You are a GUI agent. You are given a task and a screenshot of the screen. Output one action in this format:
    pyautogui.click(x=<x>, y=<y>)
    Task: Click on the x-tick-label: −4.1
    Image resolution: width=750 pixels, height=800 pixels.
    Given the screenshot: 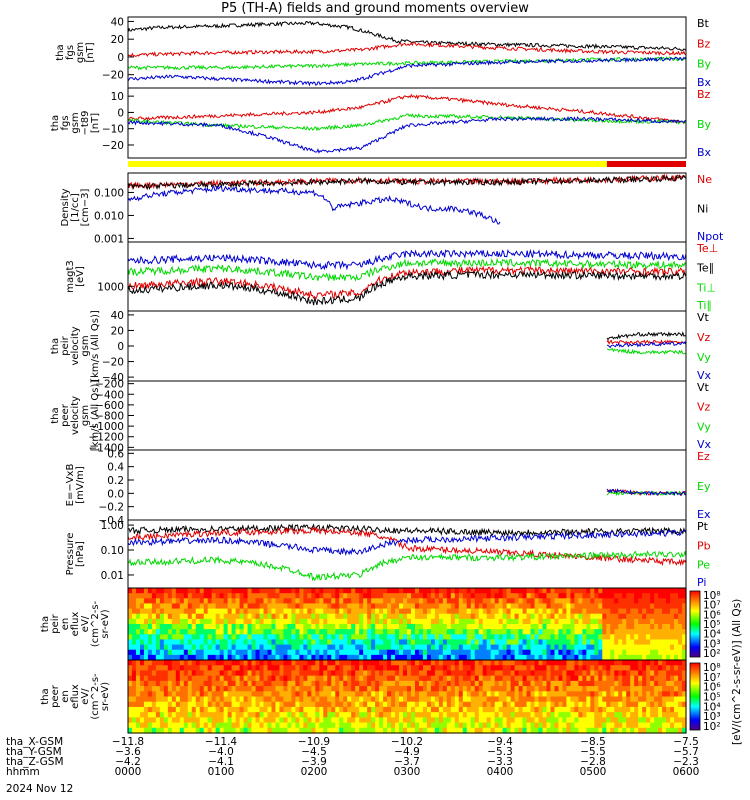 What is the action you would take?
    pyautogui.click(x=221, y=762)
    